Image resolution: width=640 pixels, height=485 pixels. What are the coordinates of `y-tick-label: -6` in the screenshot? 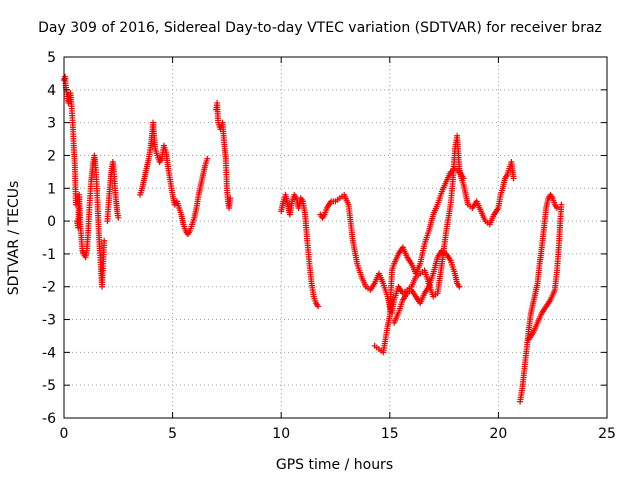 It's located at (49, 419).